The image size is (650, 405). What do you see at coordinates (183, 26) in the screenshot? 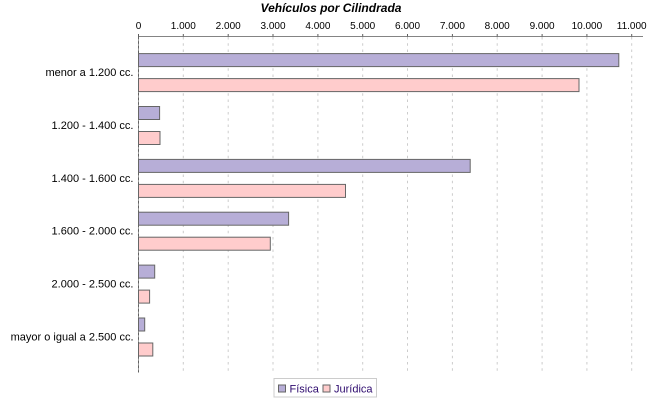
I see `svg-text: 1.000` at bounding box center [183, 26].